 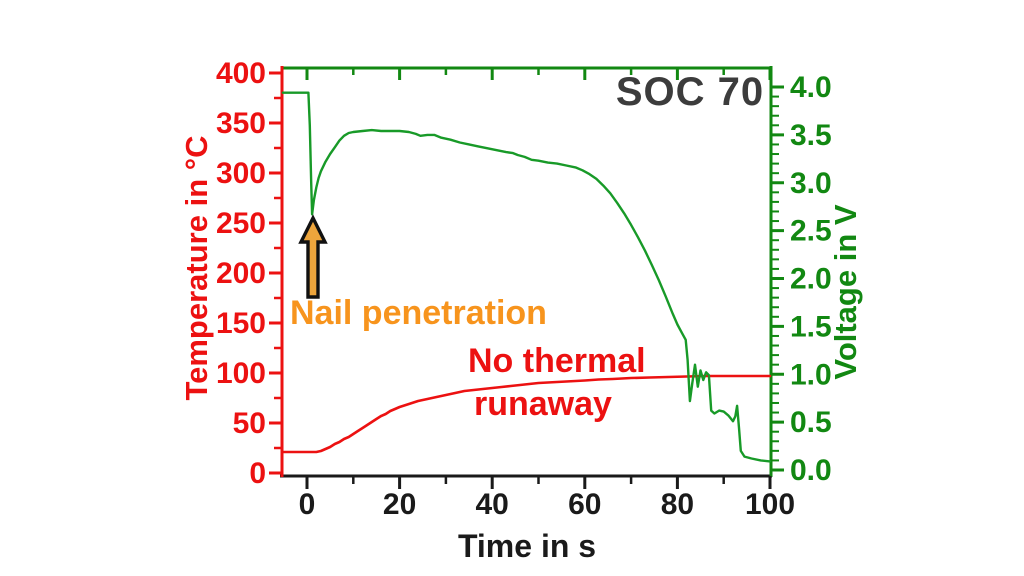 I want to click on temperature-tick-label: 200, so click(x=241, y=273).